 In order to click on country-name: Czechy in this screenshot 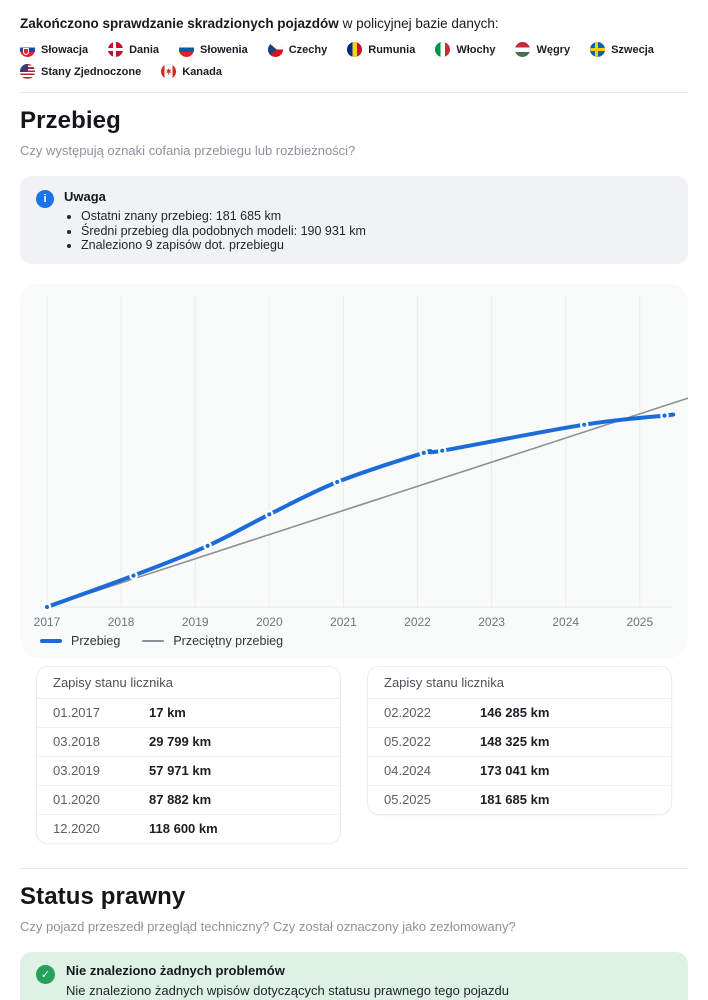, I will do `click(308, 49)`.